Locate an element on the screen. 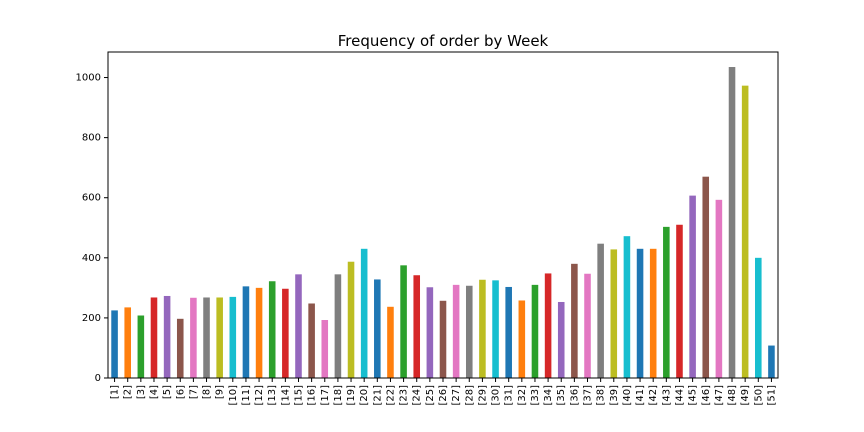 This screenshot has width=864, height=432. y-tick-label: 600 is located at coordinates (91, 198).